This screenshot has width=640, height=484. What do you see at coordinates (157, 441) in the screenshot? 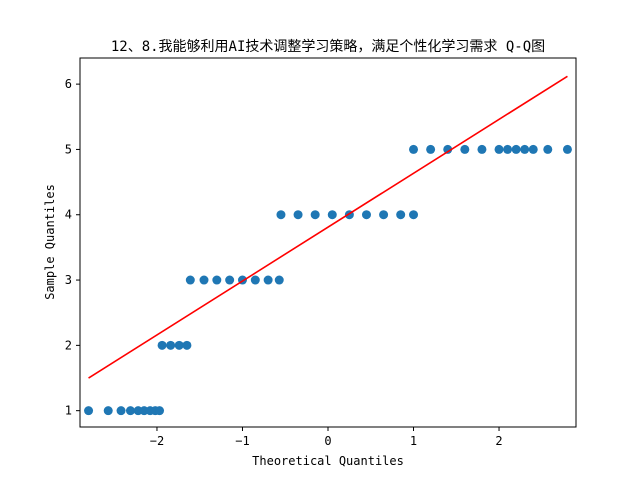
I see `x-tick-label: −2` at bounding box center [157, 441].